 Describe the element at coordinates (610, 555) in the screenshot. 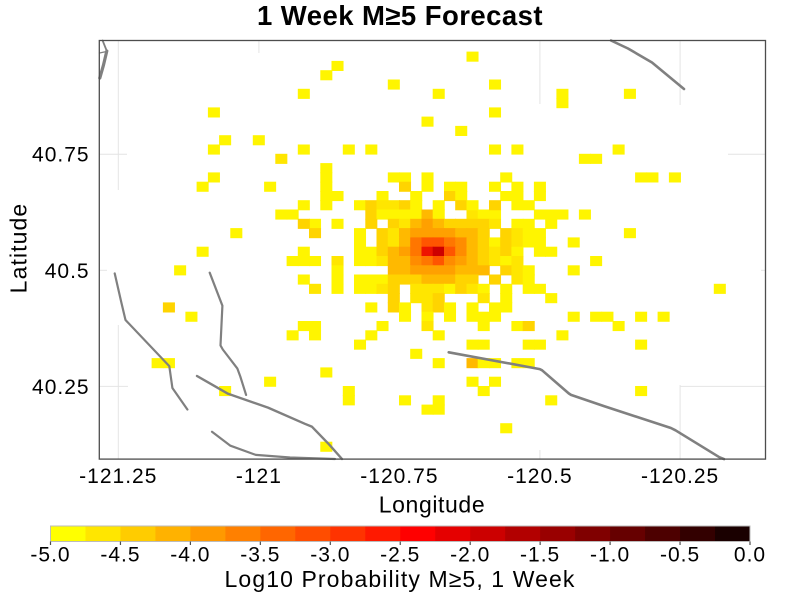

I see `svg-text: -1.0` at that location.